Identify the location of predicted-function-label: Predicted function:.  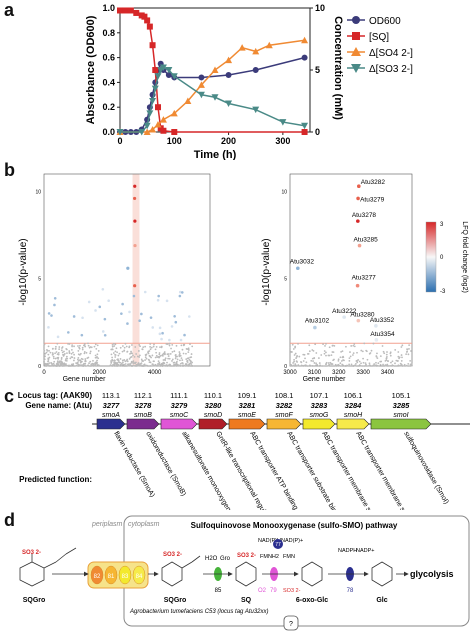
(55, 479).